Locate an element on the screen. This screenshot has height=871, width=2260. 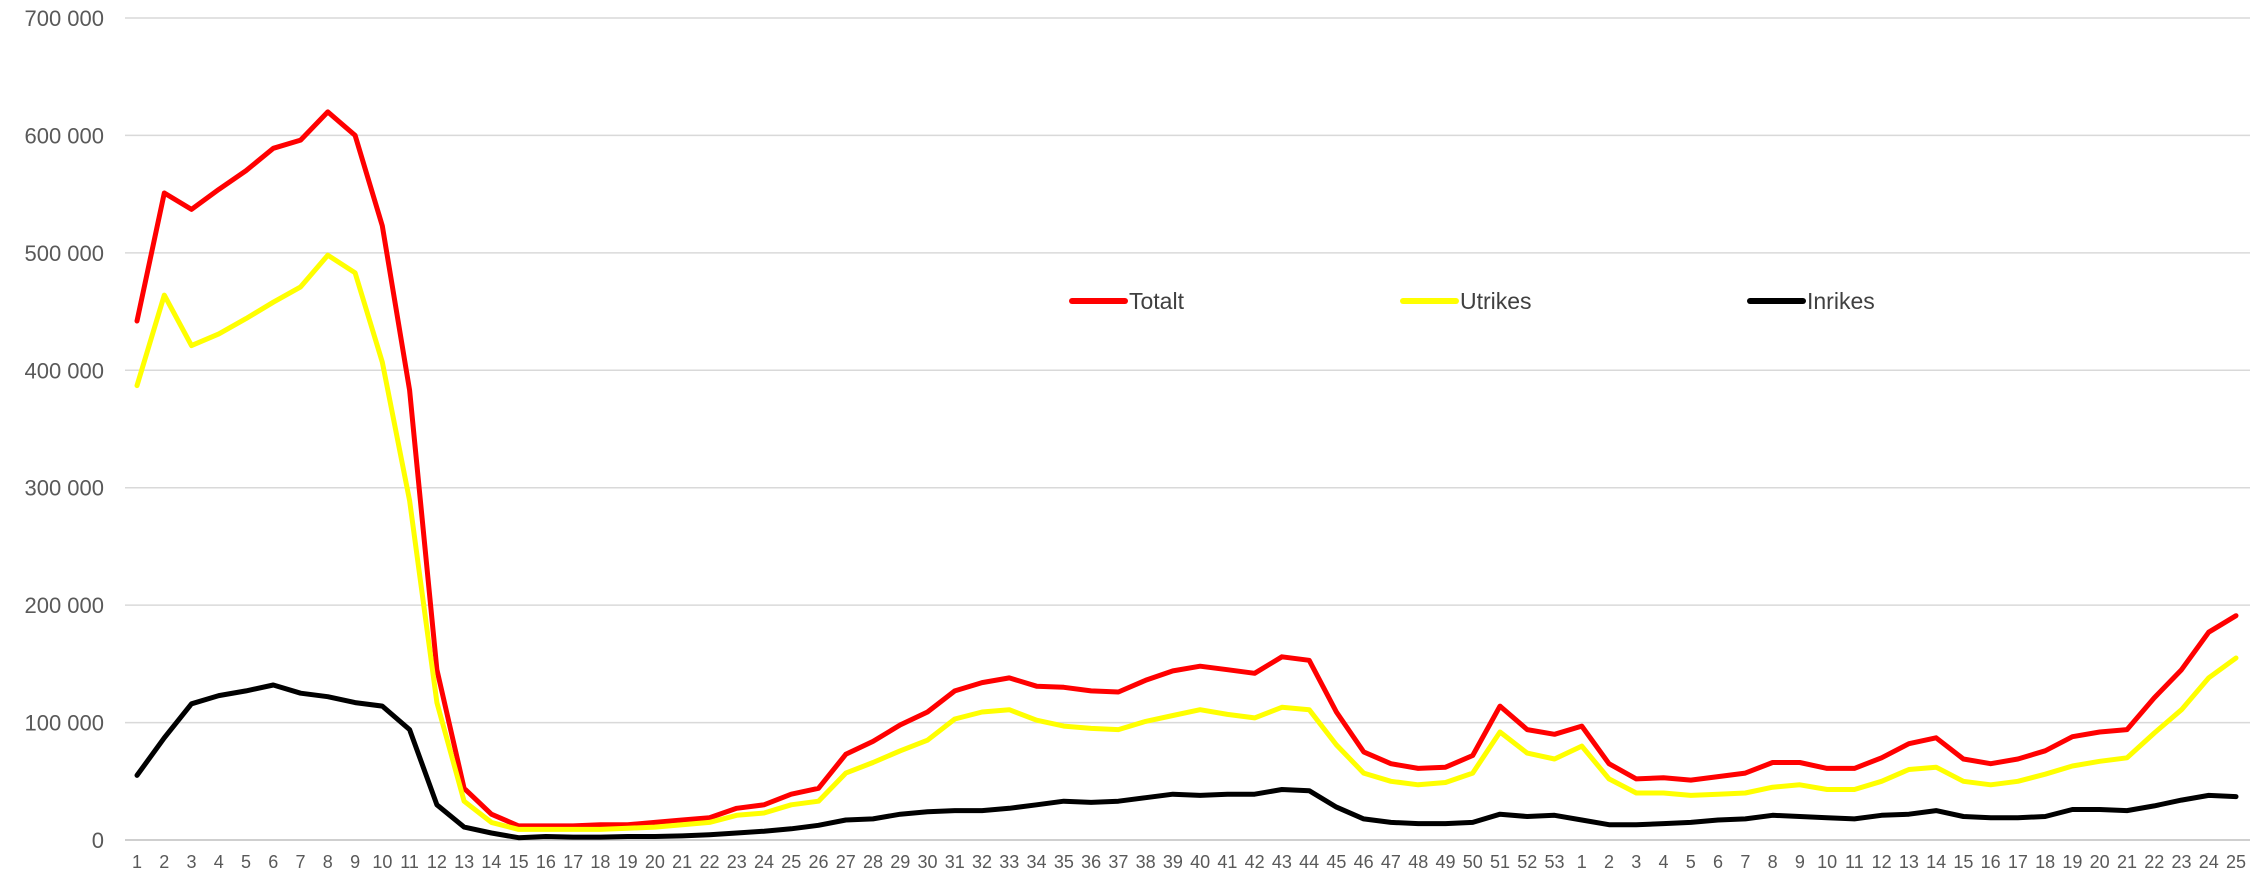
x-tick-label: 35 is located at coordinates (1064, 861).